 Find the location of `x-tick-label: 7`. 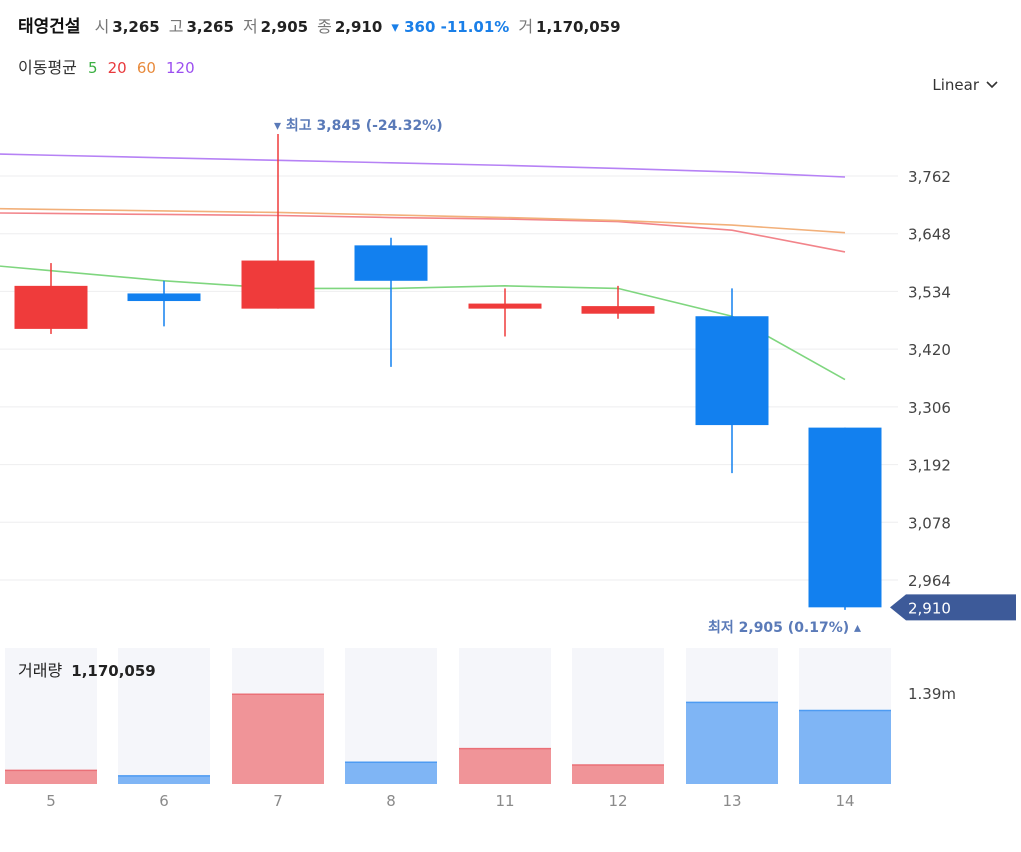

x-tick-label: 7 is located at coordinates (278, 801).